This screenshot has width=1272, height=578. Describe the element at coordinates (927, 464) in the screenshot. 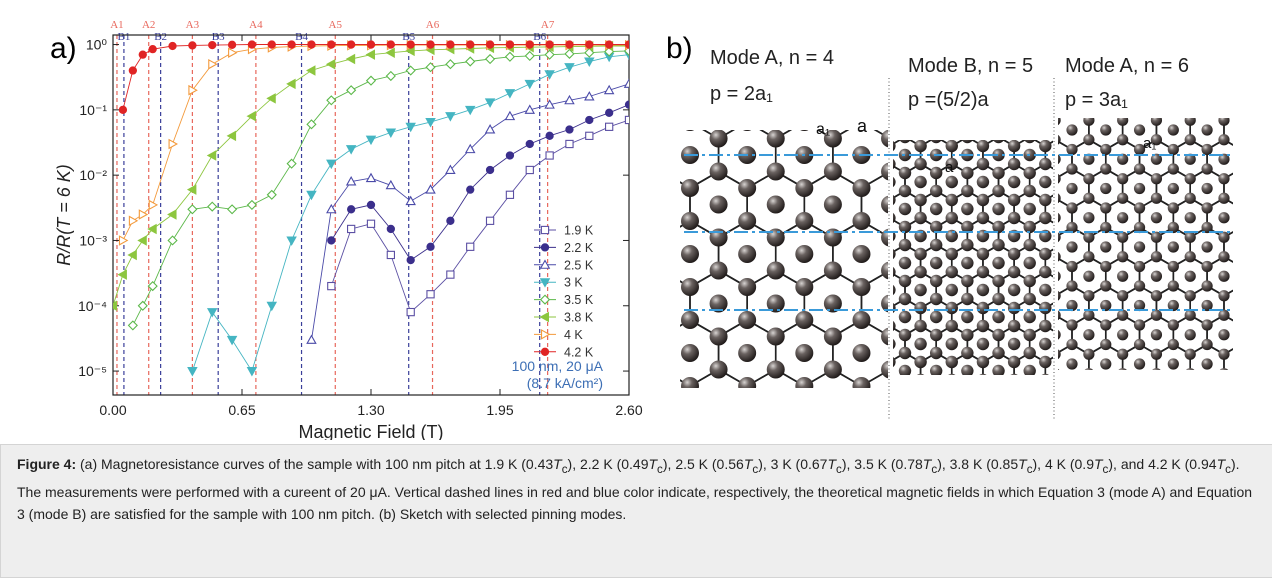

I see `caption-symbol: T` at that location.